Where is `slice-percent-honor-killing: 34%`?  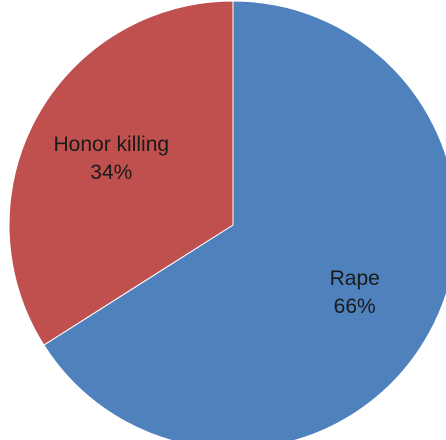
slice-percent-honor-killing: 34% is located at coordinates (111, 172).